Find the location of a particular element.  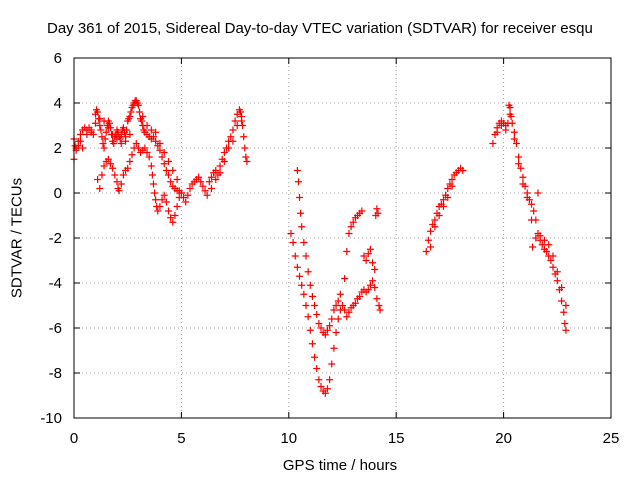

x-axis-label: GPS time / hours is located at coordinates (340, 465).